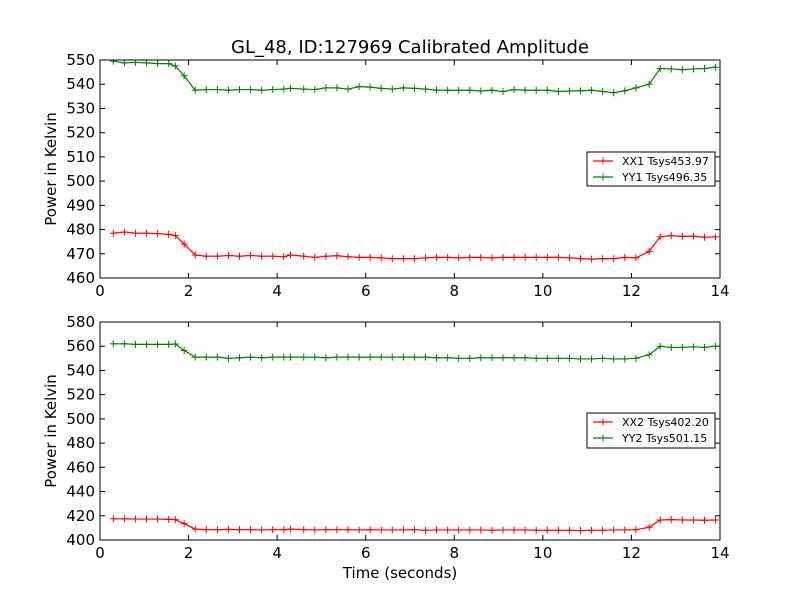 This screenshot has width=800, height=600. What do you see at coordinates (80, 181) in the screenshot?
I see `y-tick-label: 500` at bounding box center [80, 181].